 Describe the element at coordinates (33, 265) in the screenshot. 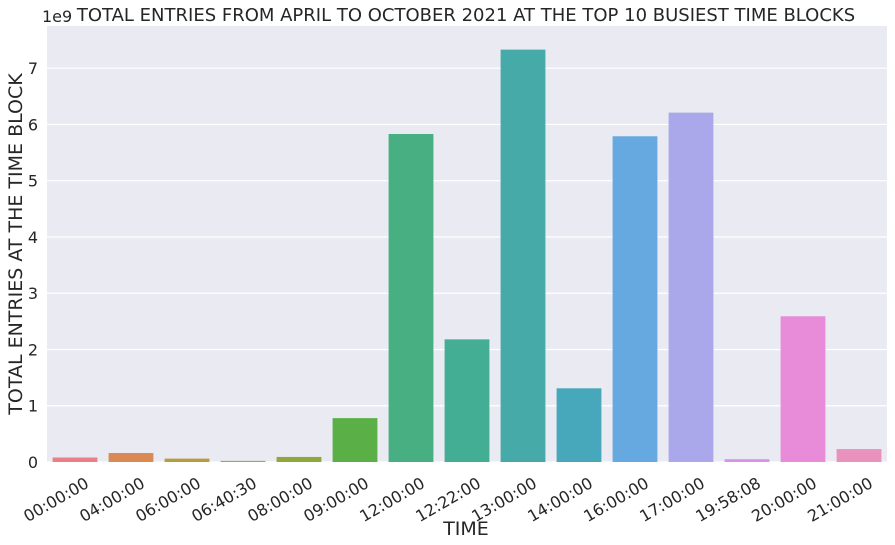

I see `y-tick-labels: 0 1 2 3 4 5 6 7` at that location.